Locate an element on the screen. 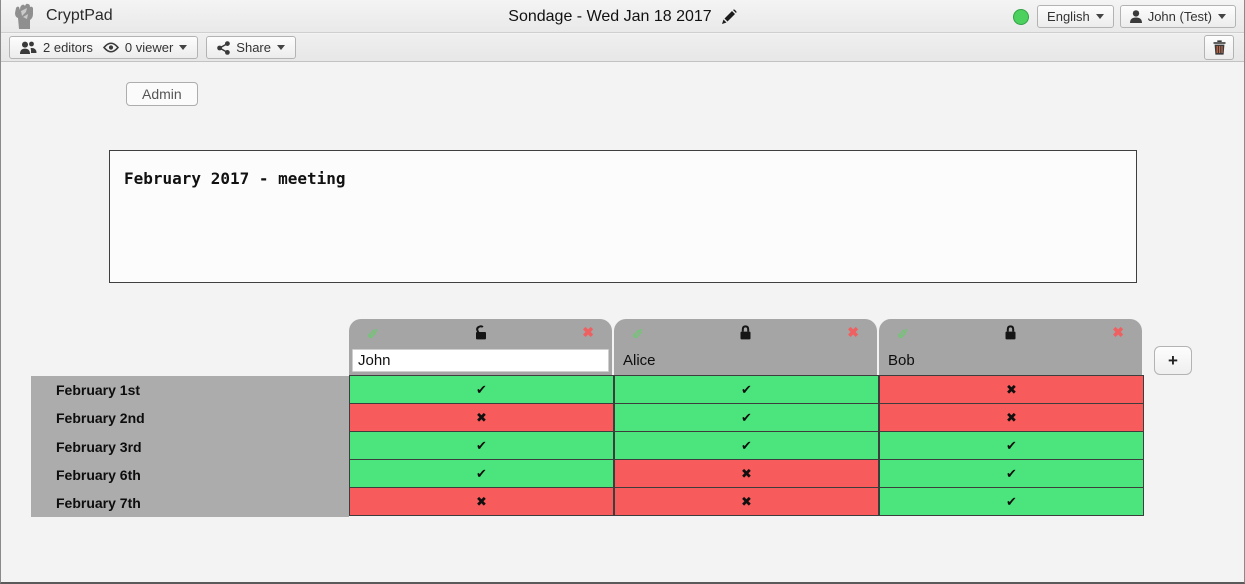  row-label: February 2nd is located at coordinates (100, 418).